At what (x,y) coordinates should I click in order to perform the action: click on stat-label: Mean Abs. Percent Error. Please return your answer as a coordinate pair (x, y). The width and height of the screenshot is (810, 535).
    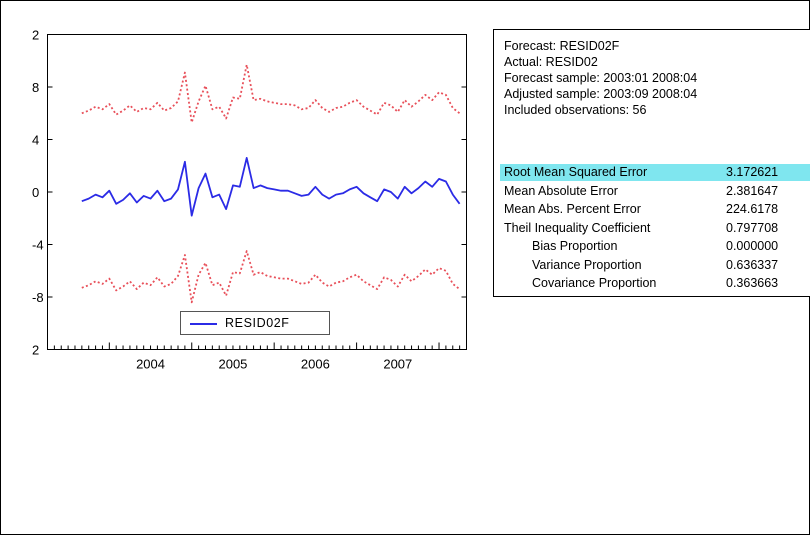
    Looking at the image, I should click on (572, 209).